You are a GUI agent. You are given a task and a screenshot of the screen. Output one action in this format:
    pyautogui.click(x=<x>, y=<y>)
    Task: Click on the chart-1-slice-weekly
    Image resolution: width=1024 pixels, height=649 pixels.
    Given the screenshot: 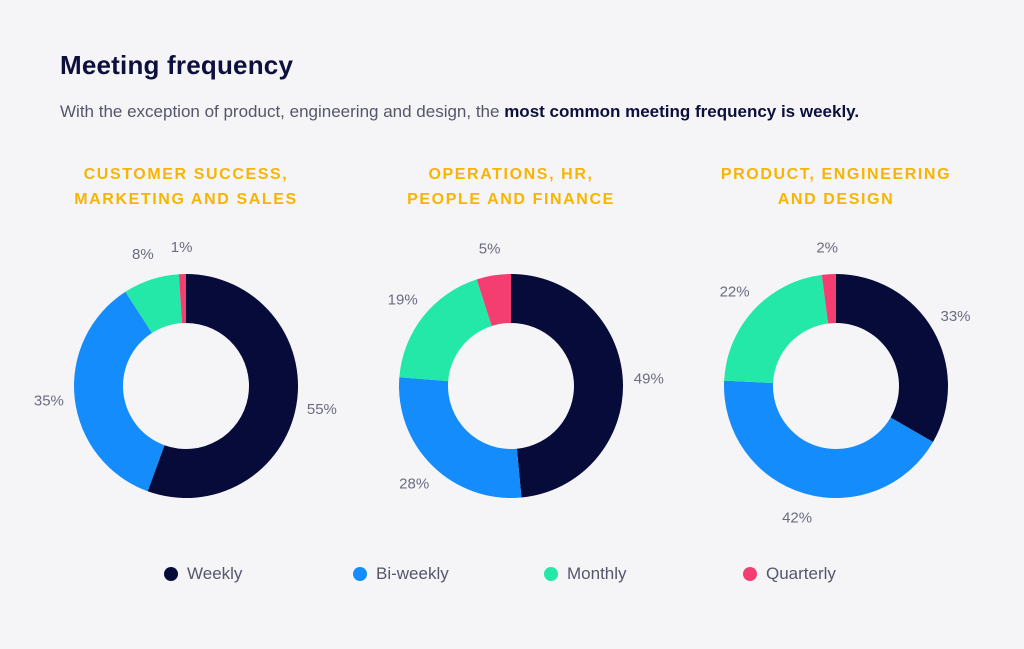 What is the action you would take?
    pyautogui.click(x=222, y=386)
    